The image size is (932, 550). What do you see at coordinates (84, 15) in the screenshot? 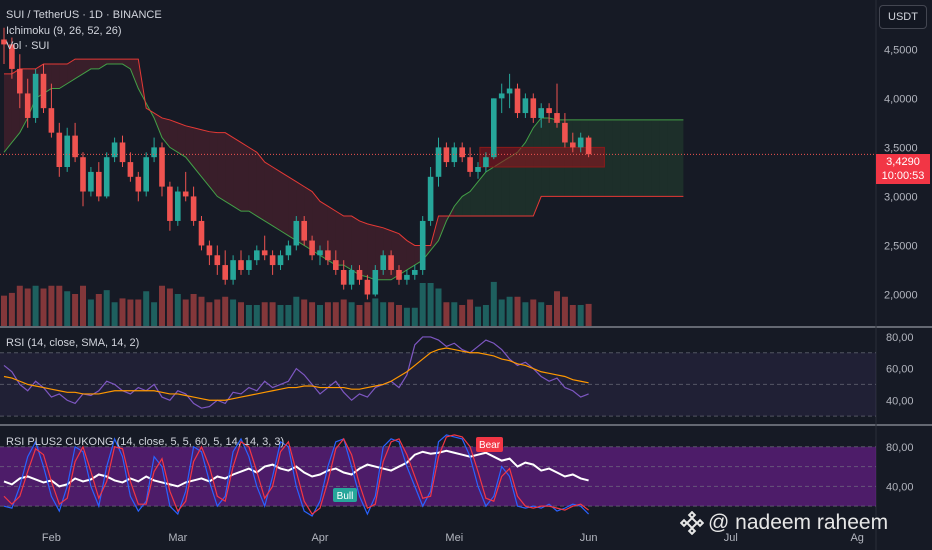
I see `main-chart-title: SUI / TetherUS · 1D · BINANCE` at bounding box center [84, 15].